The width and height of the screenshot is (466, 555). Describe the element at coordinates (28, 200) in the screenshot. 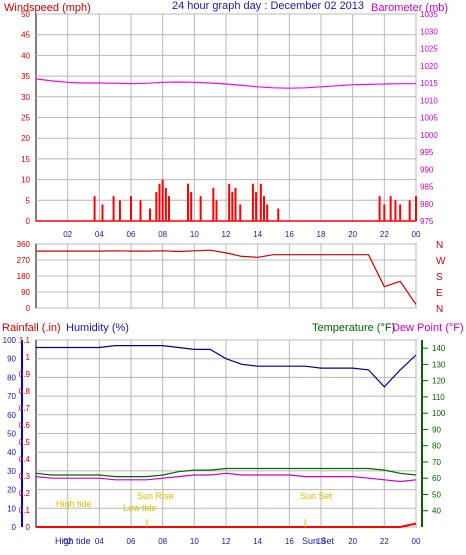

I see `windspeed-tick-label: 5` at that location.